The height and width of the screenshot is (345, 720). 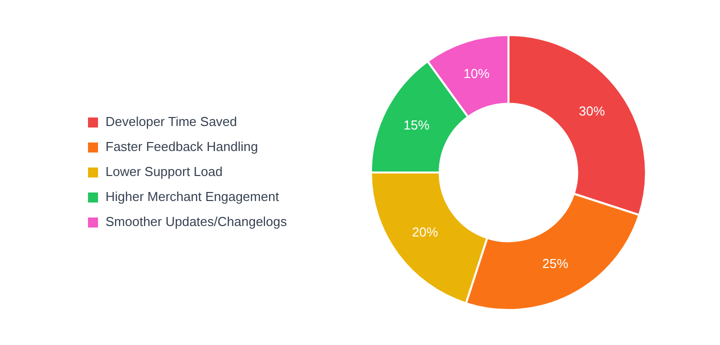 I want to click on legend-label: Developer Time Saved, so click(x=172, y=122).